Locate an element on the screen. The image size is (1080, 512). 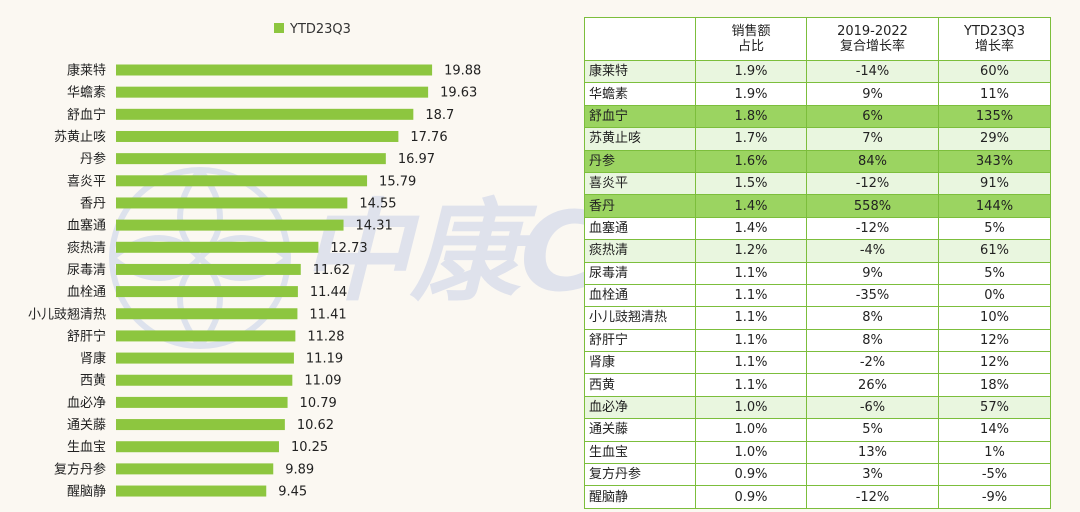
bar-value-label: 15.79 is located at coordinates (397, 181).